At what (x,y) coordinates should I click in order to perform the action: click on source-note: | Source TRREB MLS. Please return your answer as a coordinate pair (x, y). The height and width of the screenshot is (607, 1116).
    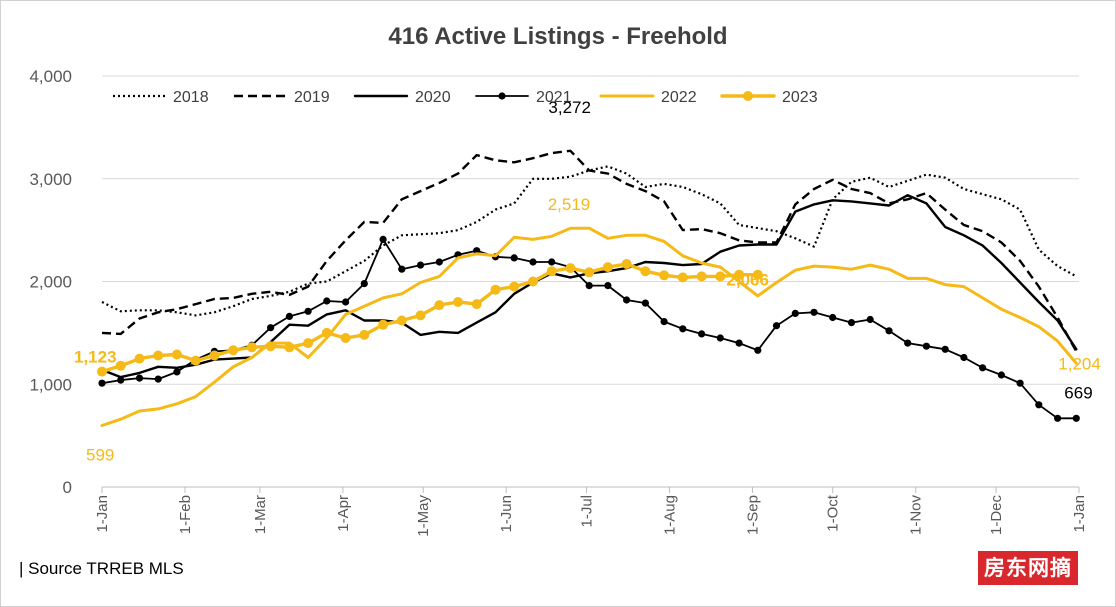
    Looking at the image, I should click on (101, 568).